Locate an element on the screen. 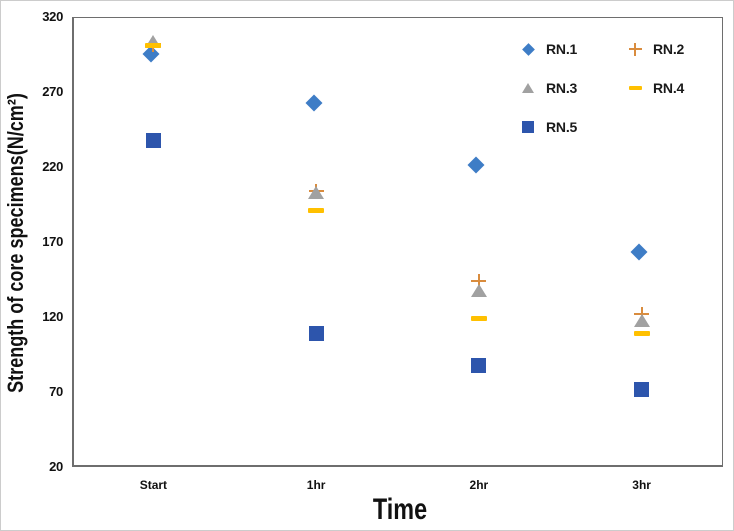 Image resolution: width=734 pixels, height=531 pixels. x-tick-label-start: Start is located at coordinates (153, 485).